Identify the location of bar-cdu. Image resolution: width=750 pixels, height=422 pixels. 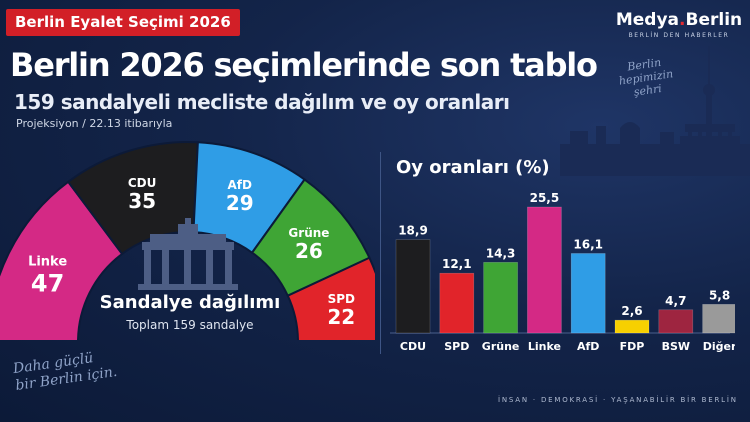
(413, 286).